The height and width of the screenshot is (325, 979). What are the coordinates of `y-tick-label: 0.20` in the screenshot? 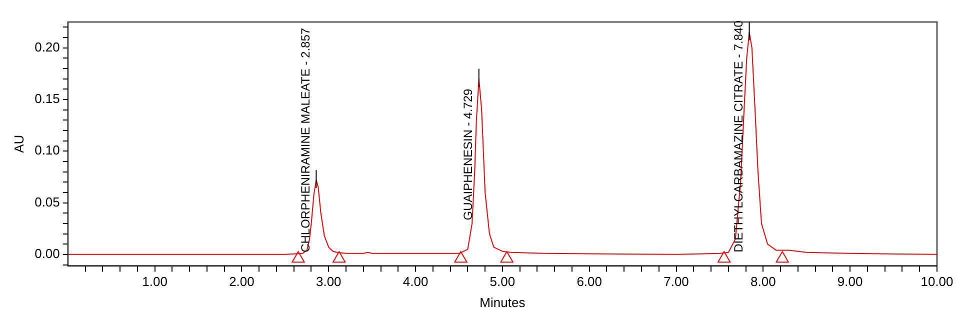 It's located at (47, 46).